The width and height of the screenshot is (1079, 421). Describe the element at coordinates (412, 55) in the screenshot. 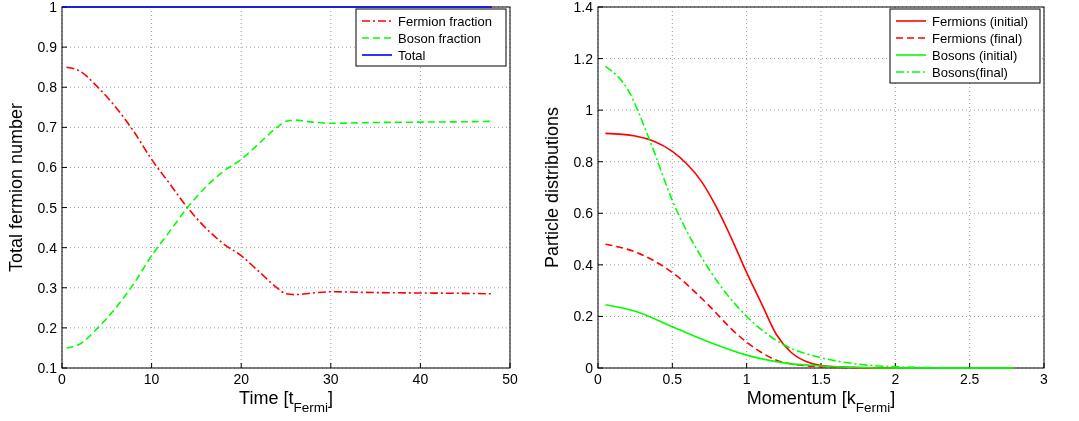

I see `legend-label: Total` at that location.